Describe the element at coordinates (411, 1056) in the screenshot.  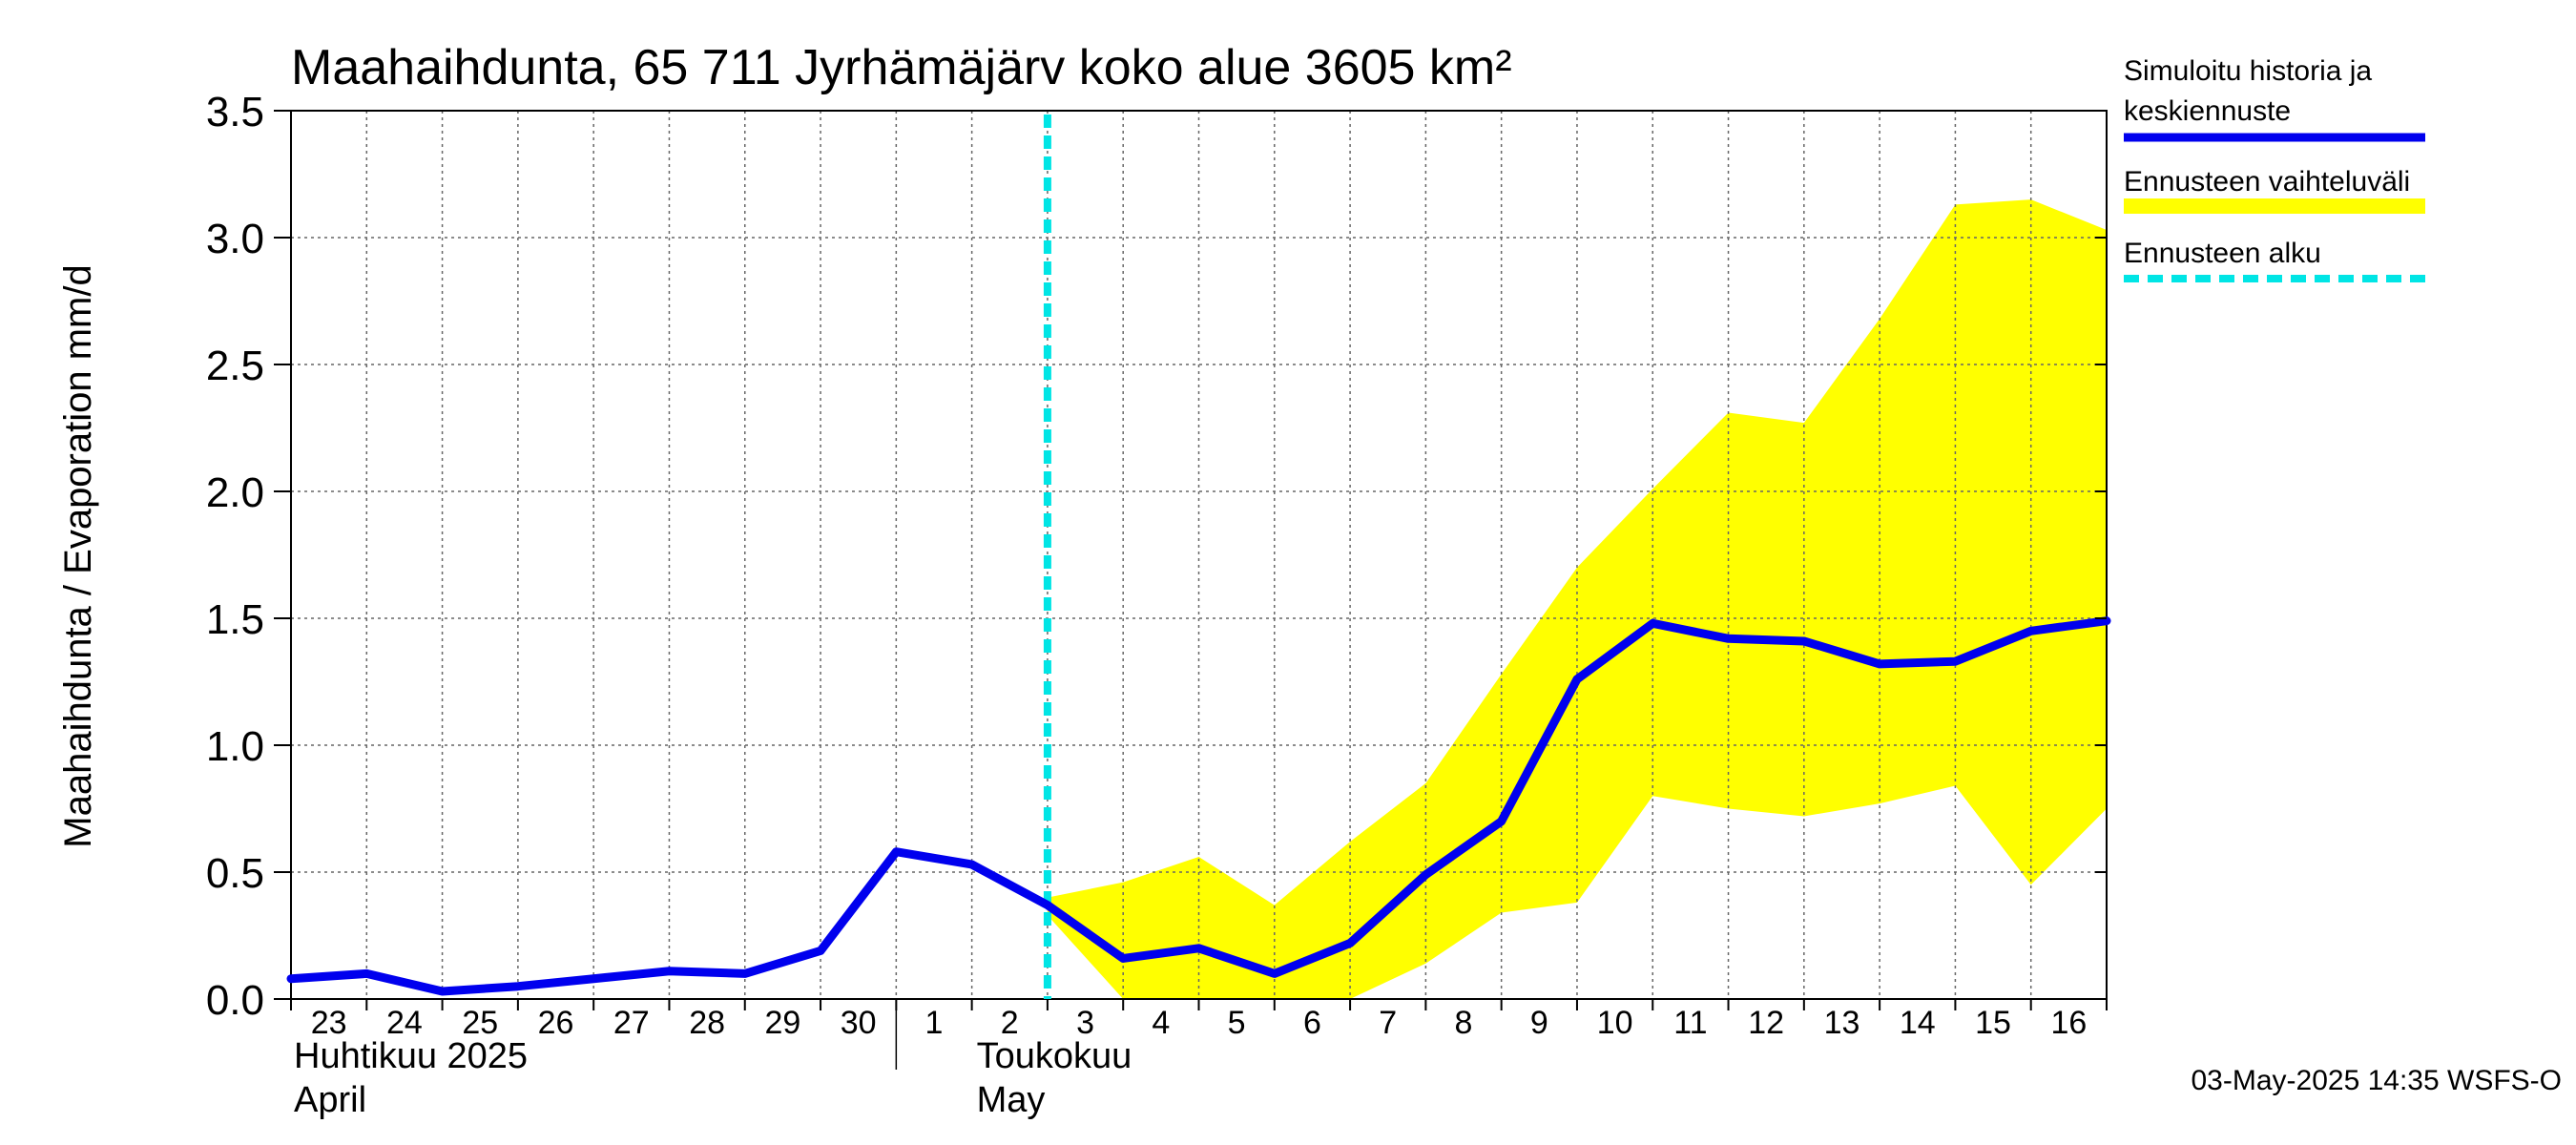
I see `month-label: Huhtikuu 2025` at that location.